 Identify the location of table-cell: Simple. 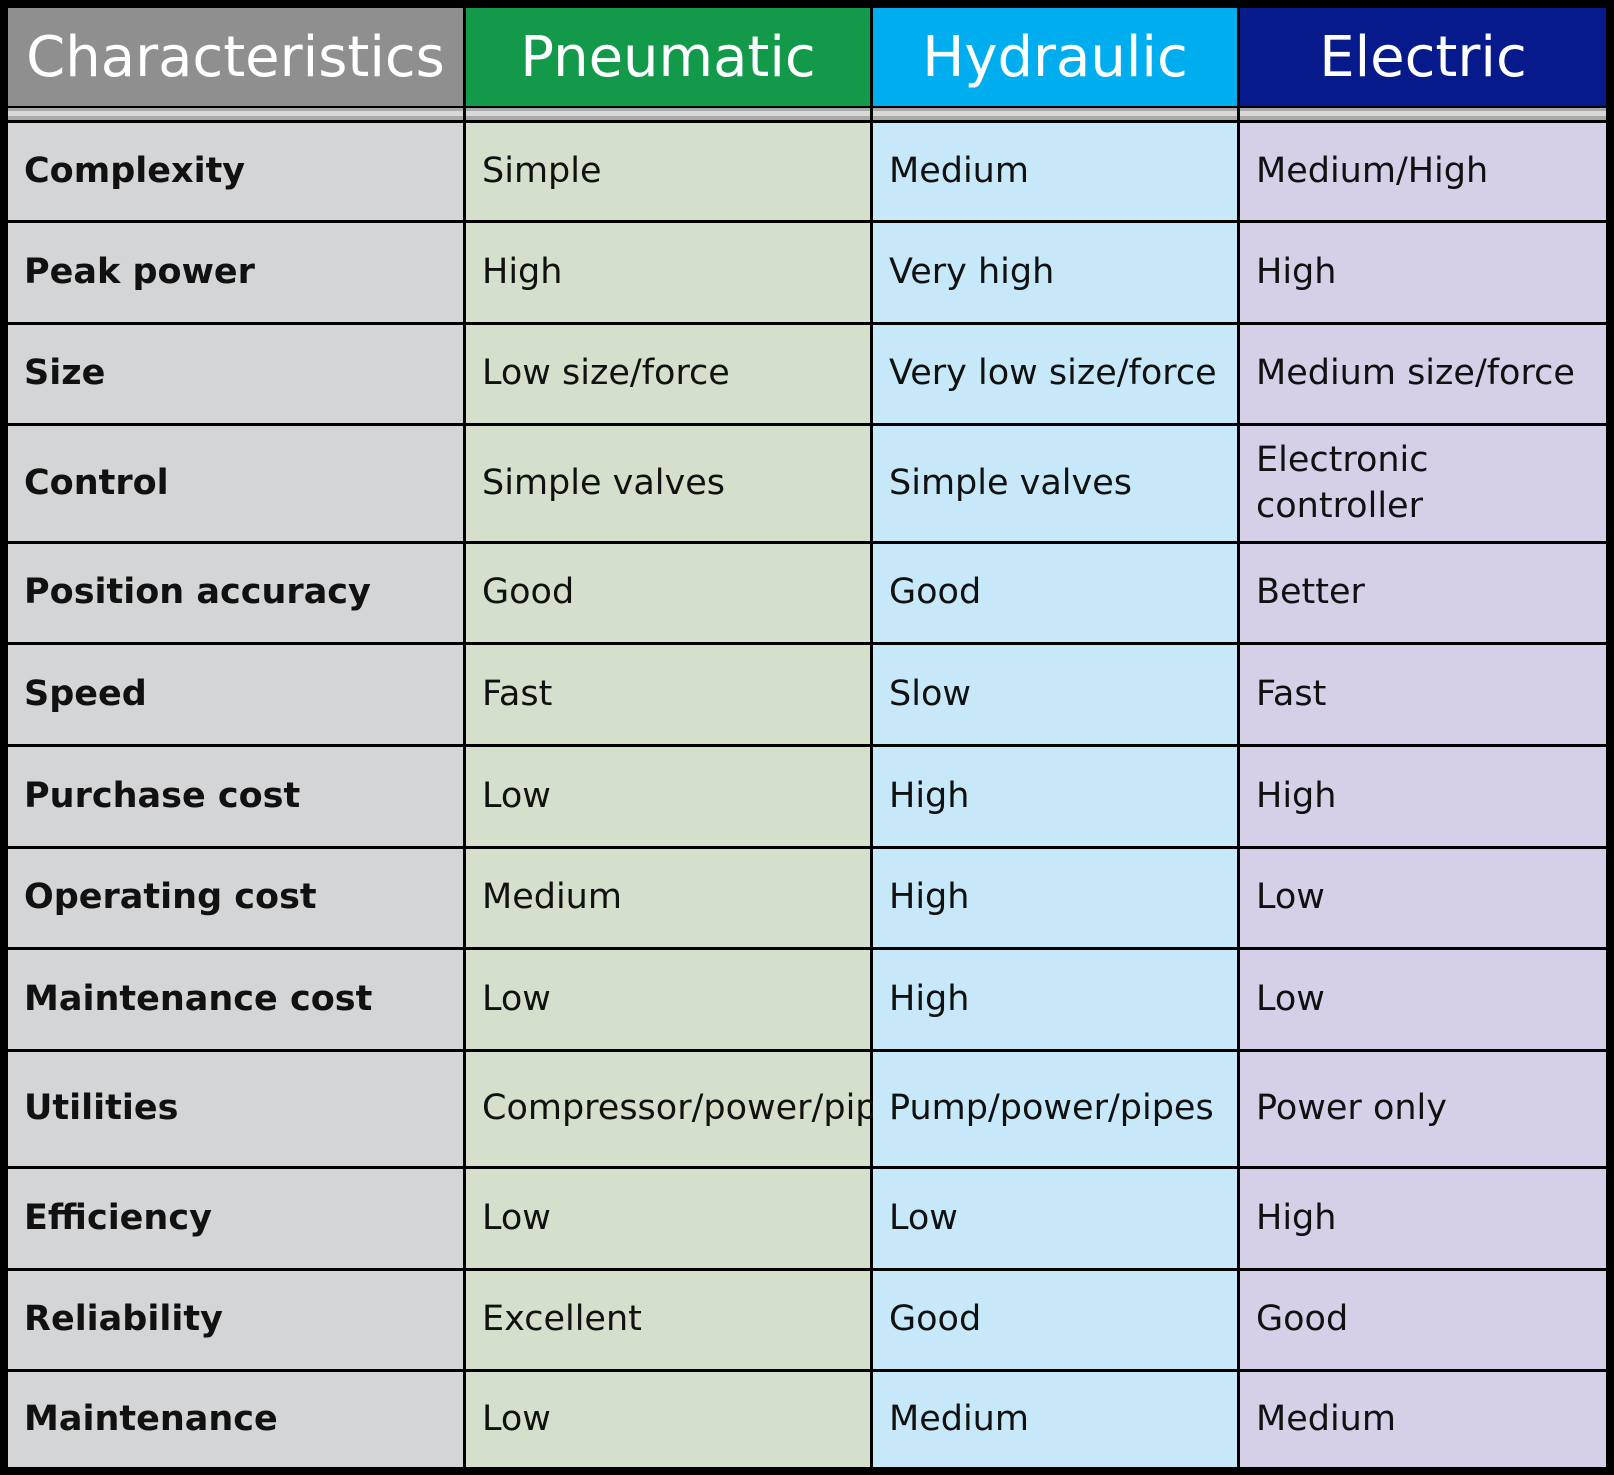
(668, 171).